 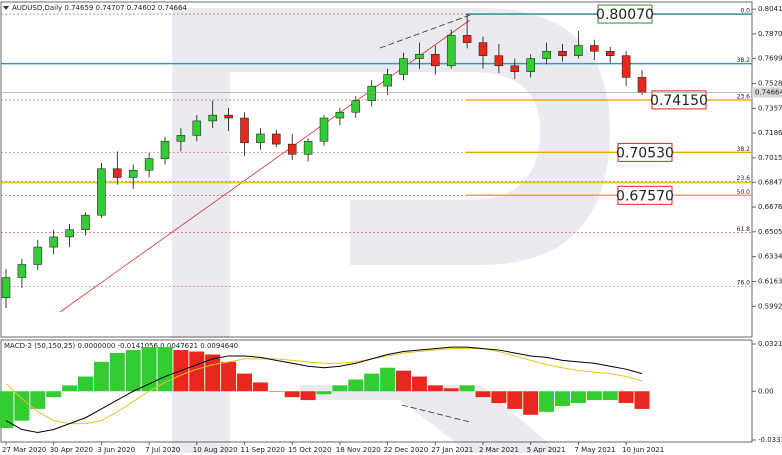 What do you see at coordinates (116, 450) in the screenshot?
I see `x-tick-label: 3 Jun 2020` at bounding box center [116, 450].